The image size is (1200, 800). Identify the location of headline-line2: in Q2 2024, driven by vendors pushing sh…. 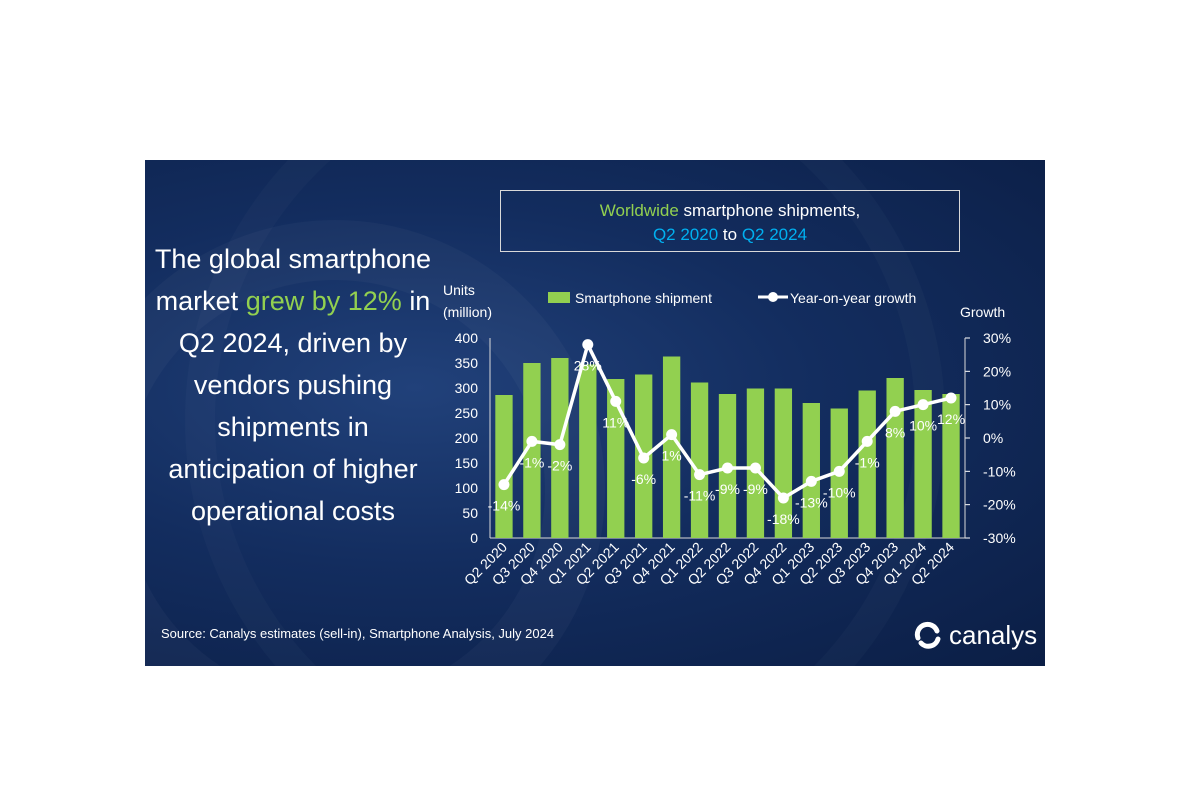
(299, 406).